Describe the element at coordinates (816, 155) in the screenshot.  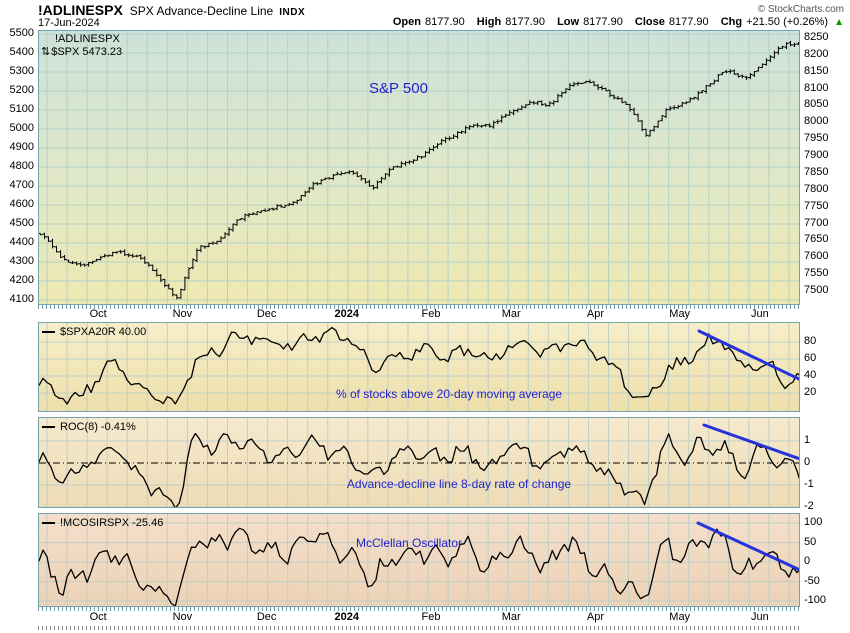
I see `y-axis-label: 7900` at that location.